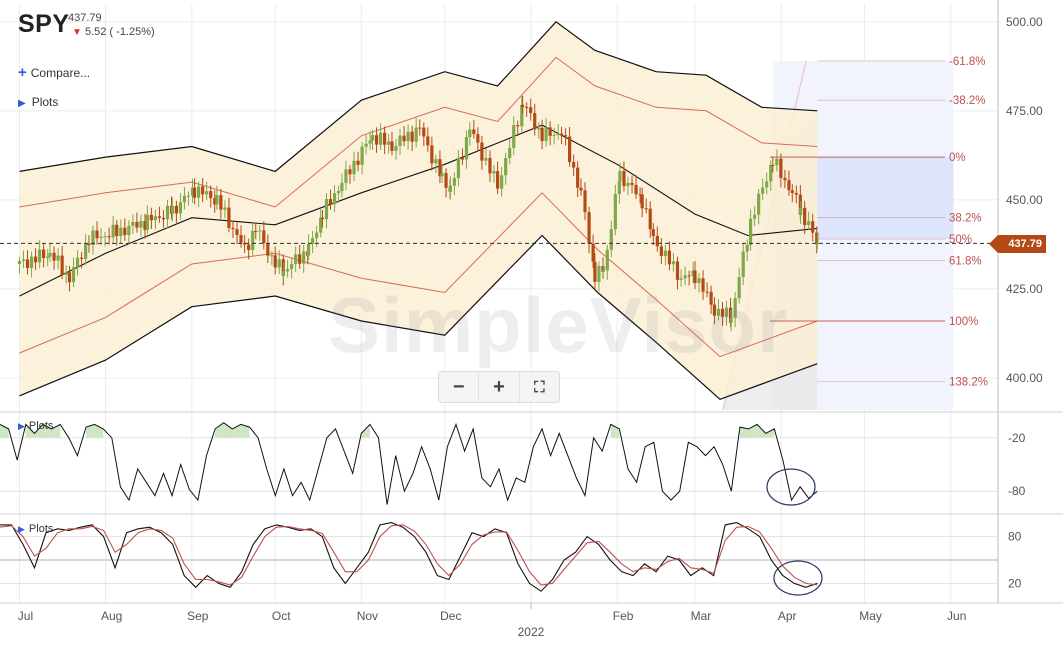  I want to click on pane3-plots-button: ▶ Plots, so click(35, 529).